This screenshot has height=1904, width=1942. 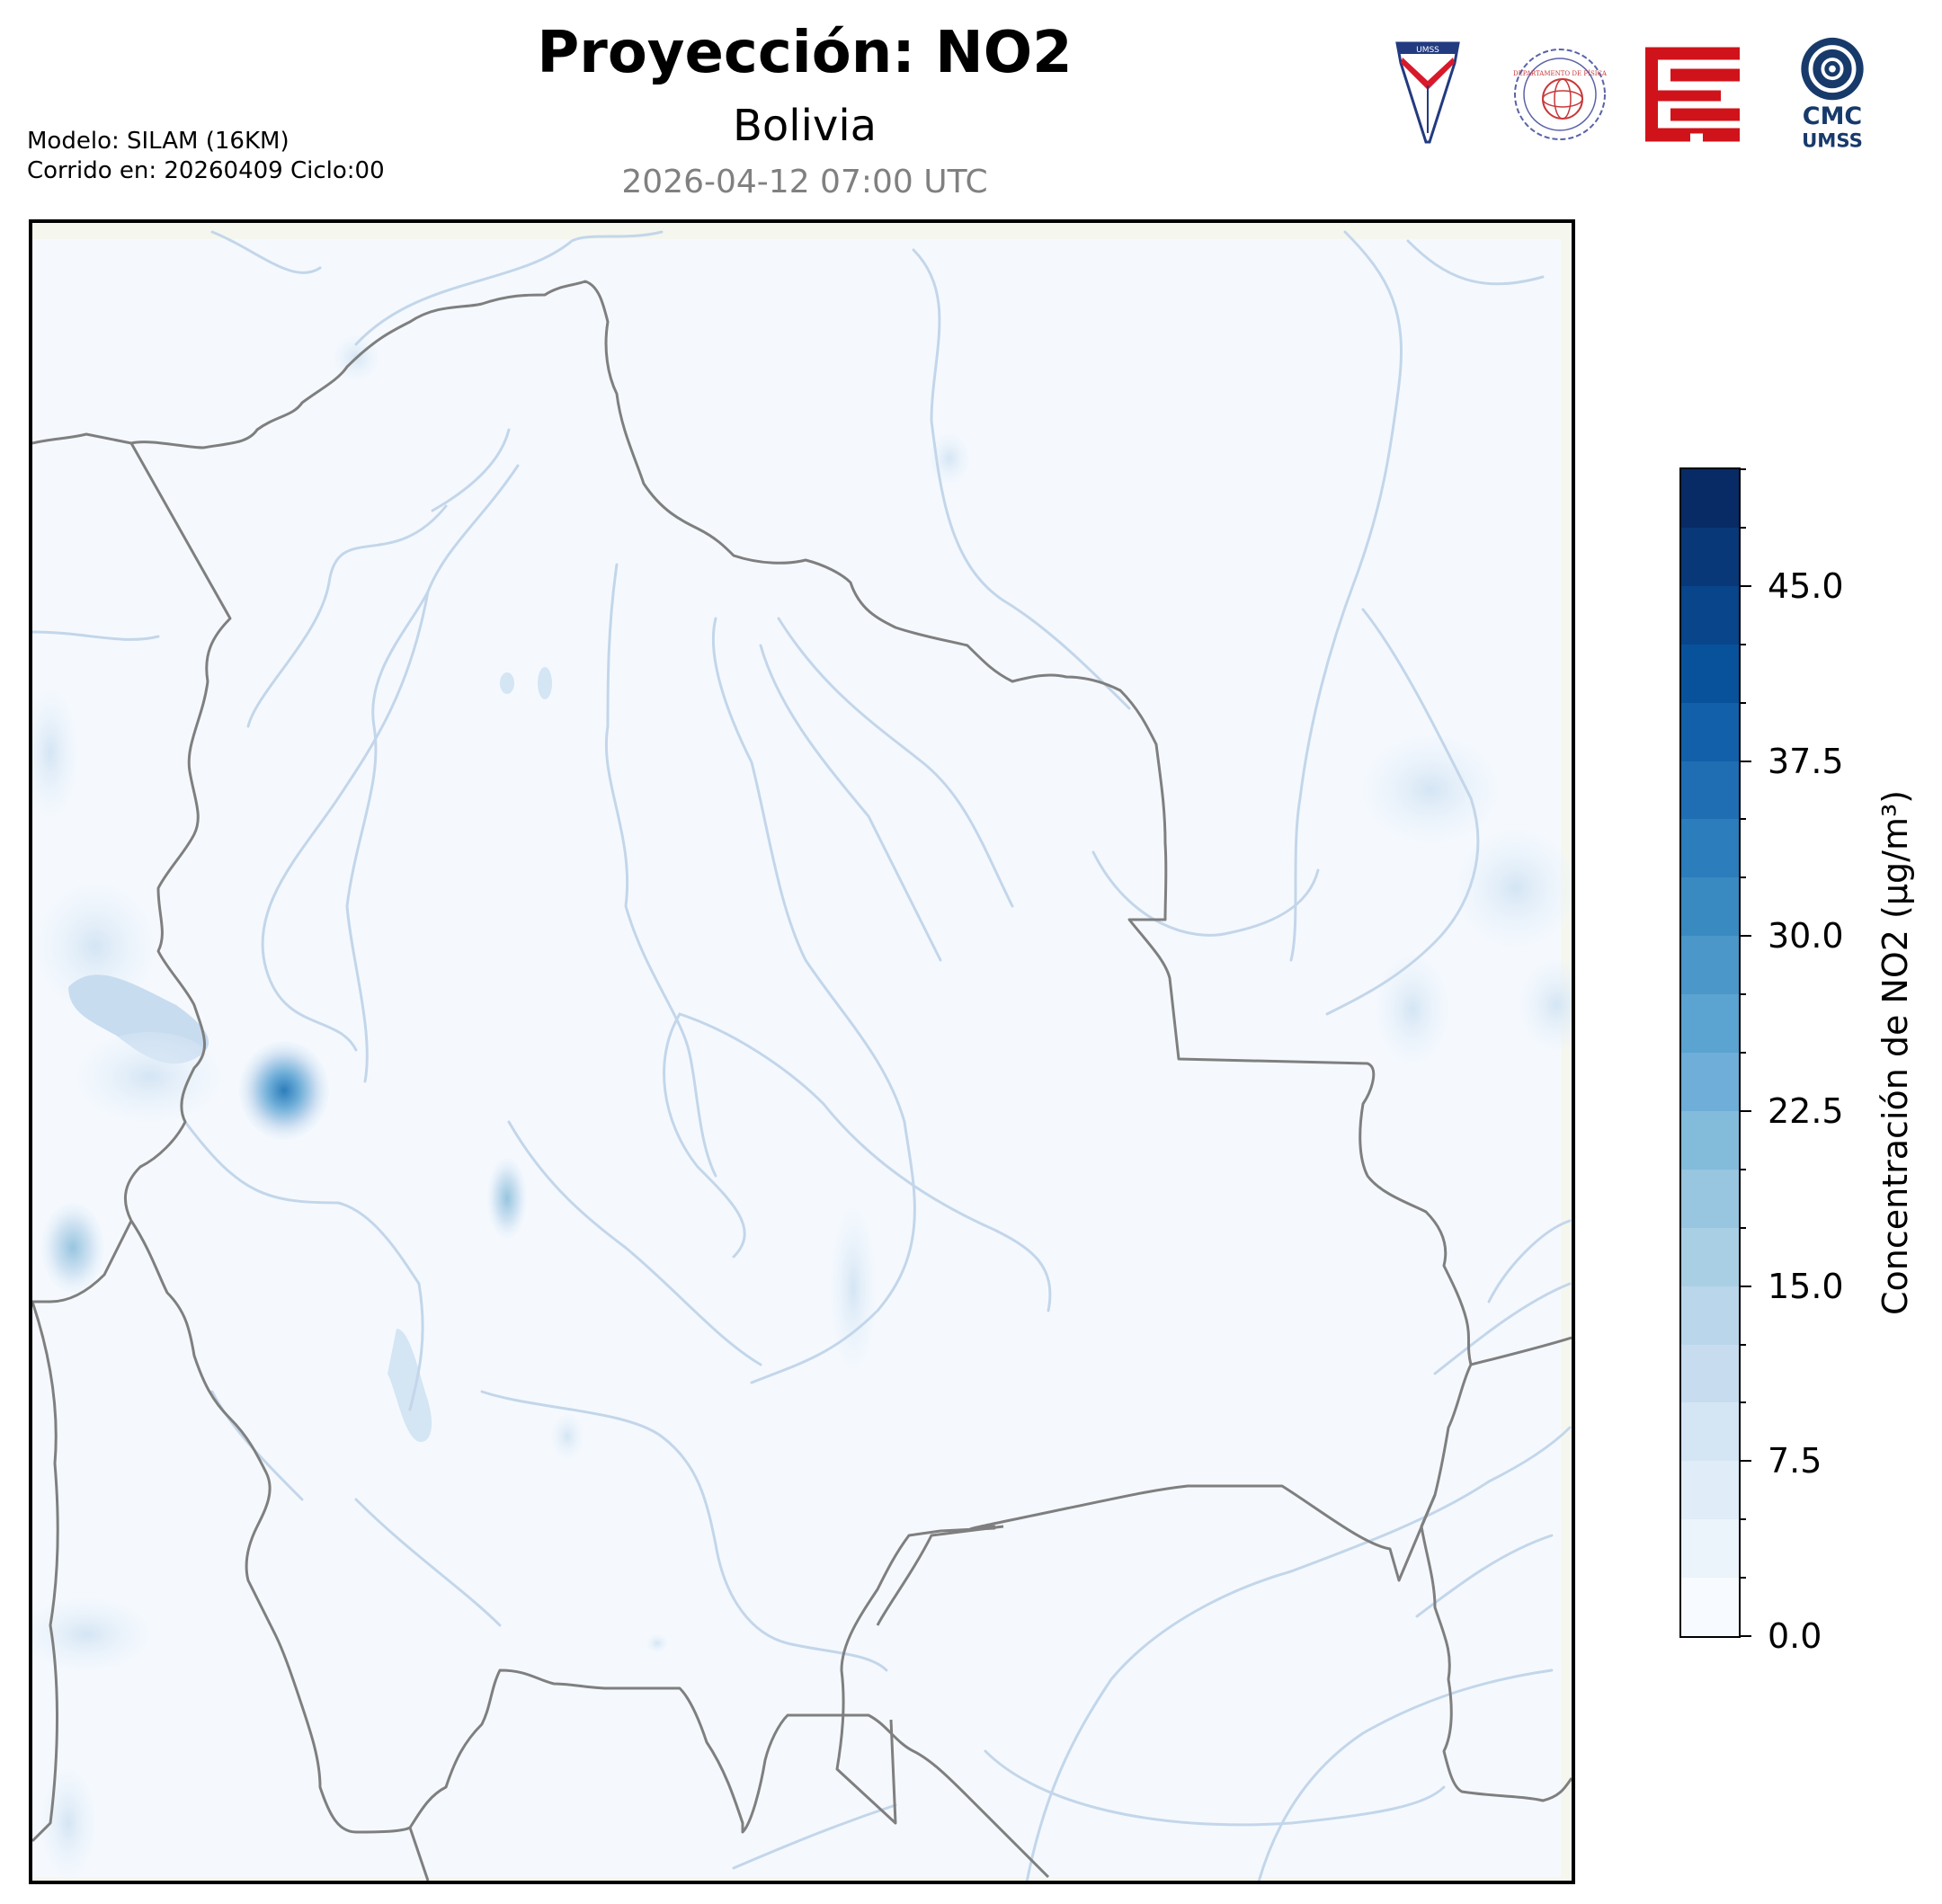 I want to click on fisica-seal-logo: DEPARTAMENTO DE FÍSICA, so click(x=1559, y=94).